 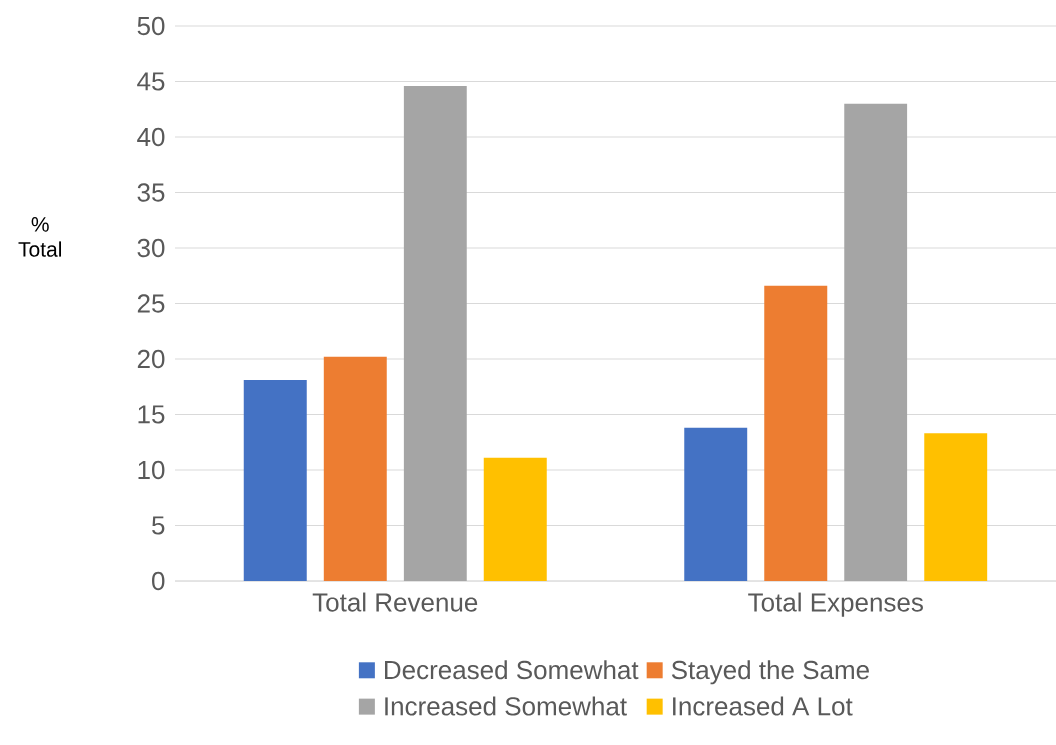 What do you see at coordinates (835, 604) in the screenshot?
I see `x-tick-label: Total Expenses` at bounding box center [835, 604].